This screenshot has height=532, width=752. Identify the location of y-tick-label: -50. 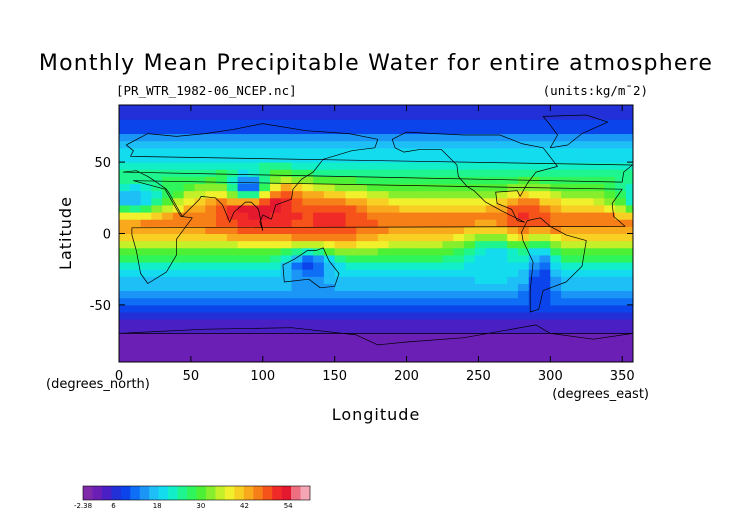
(100, 306).